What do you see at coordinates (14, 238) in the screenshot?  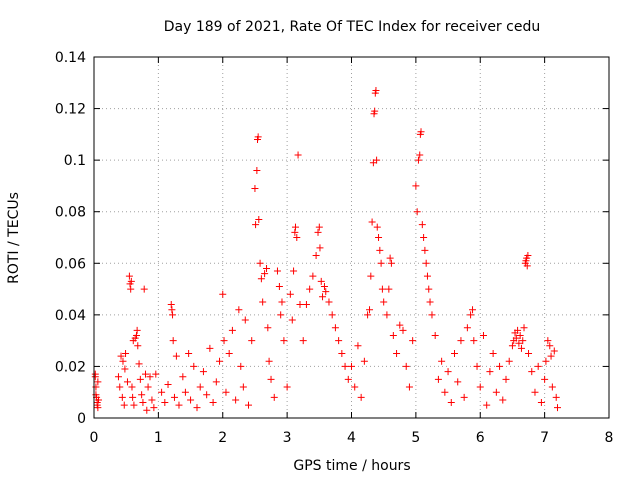 I see `y-axis-label: ROTI / TECUs` at bounding box center [14, 238].